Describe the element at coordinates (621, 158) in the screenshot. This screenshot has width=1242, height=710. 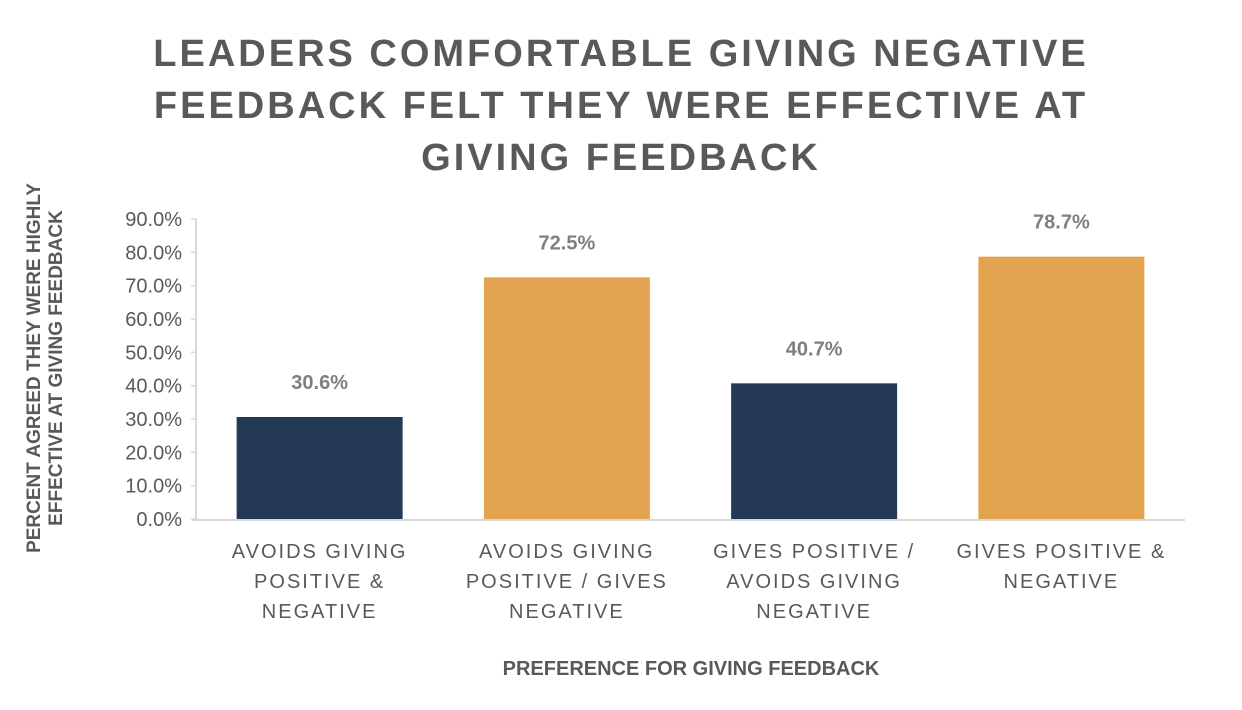
I see `title-line: GIVING FEEDBACK` at that location.